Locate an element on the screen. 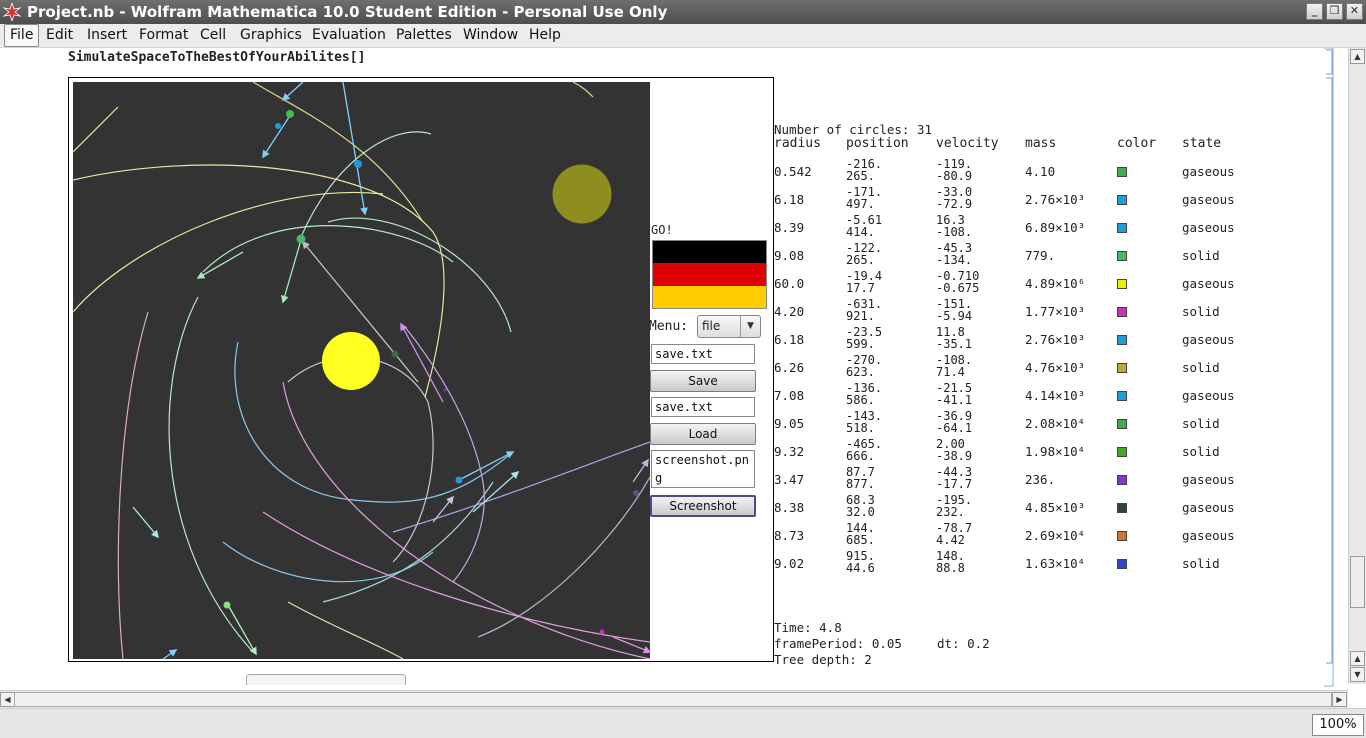 The width and height of the screenshot is (1366, 738). scroll-right-icon: ▶ is located at coordinates (1339, 699).